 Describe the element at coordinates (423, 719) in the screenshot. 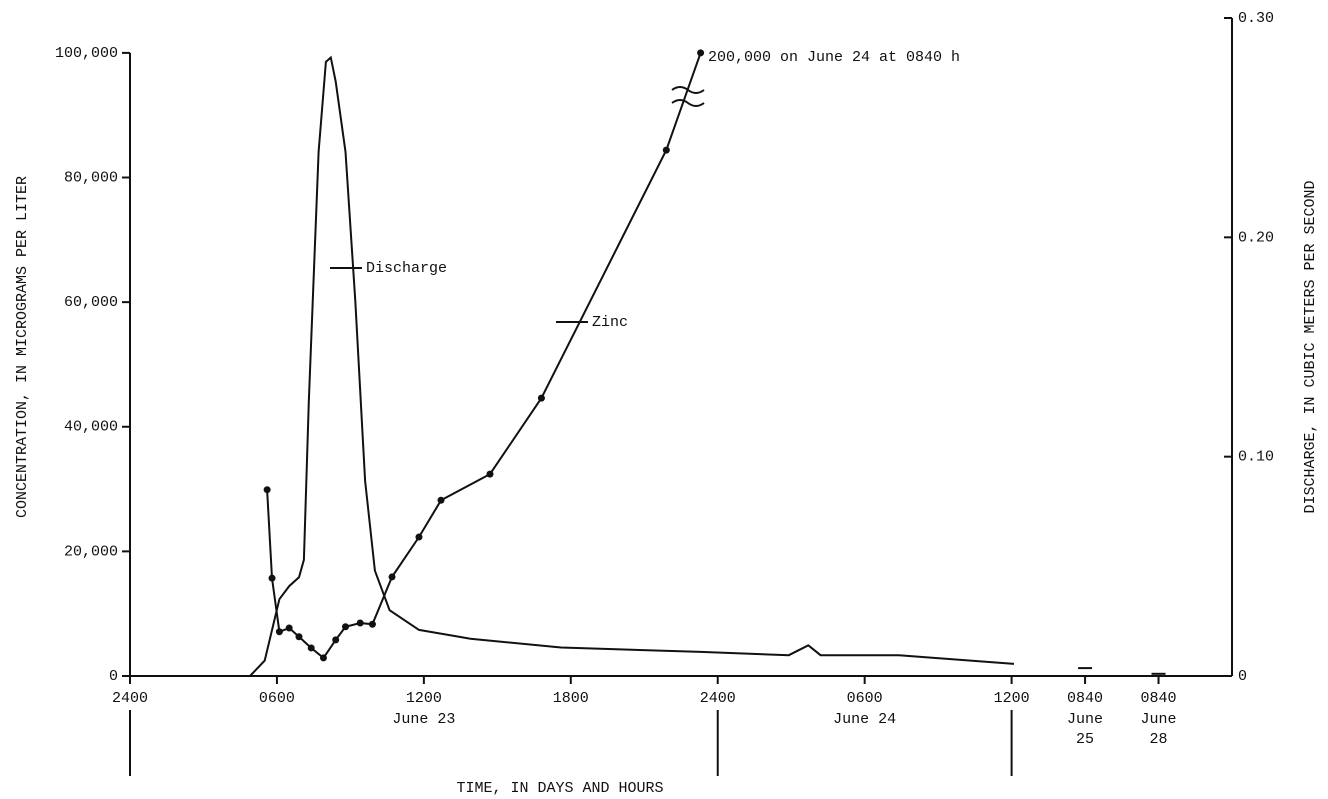

I see `day-label: June 23` at that location.